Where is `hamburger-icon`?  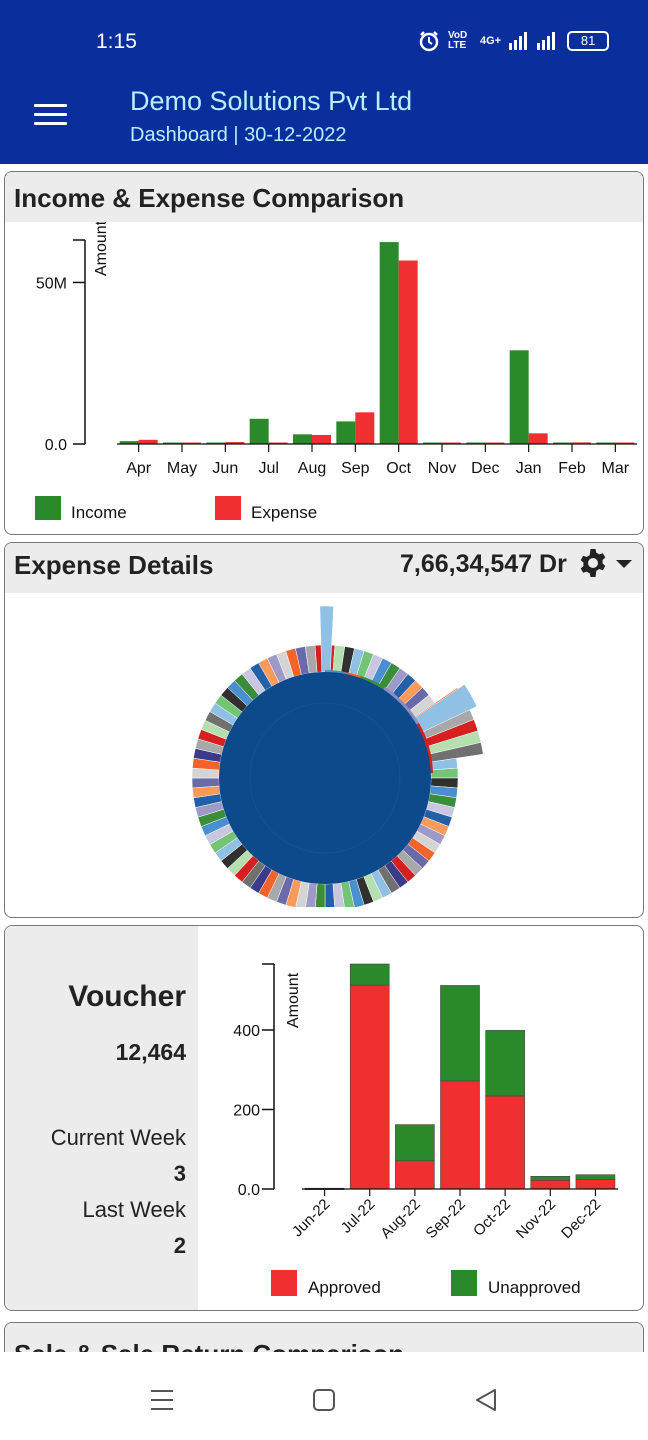 hamburger-icon is located at coordinates (50, 105).